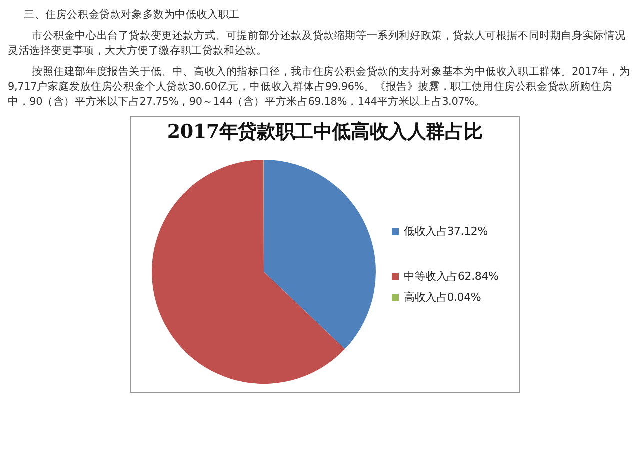  Describe the element at coordinates (443, 297) in the screenshot. I see `legend-label: 高收入占0.04%` at that location.